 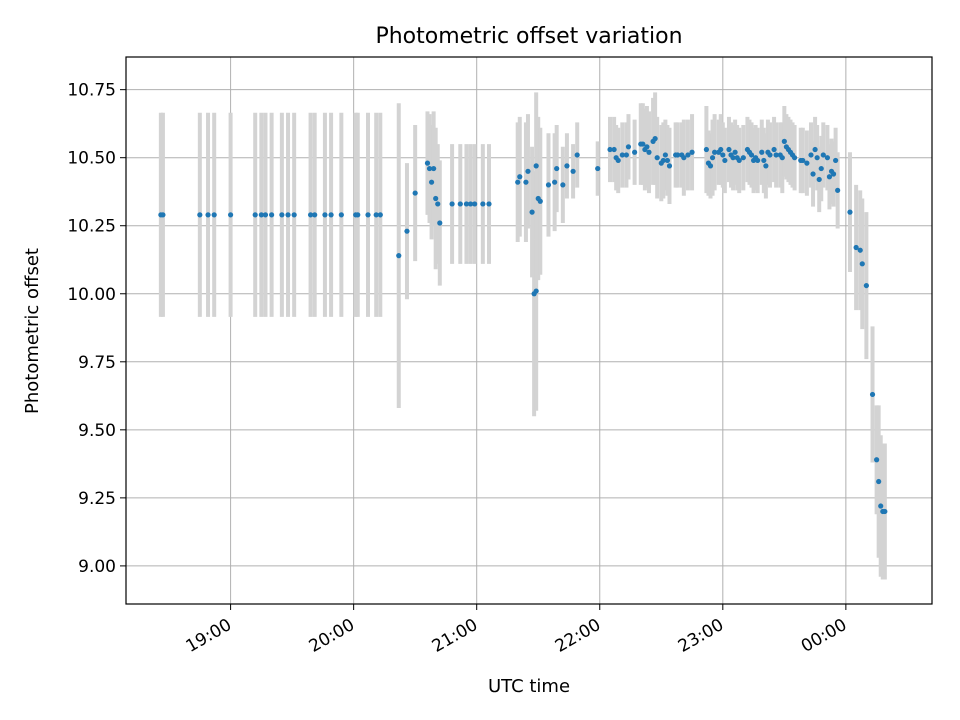 I want to click on x-axis-label: UTC time, so click(x=529, y=686).